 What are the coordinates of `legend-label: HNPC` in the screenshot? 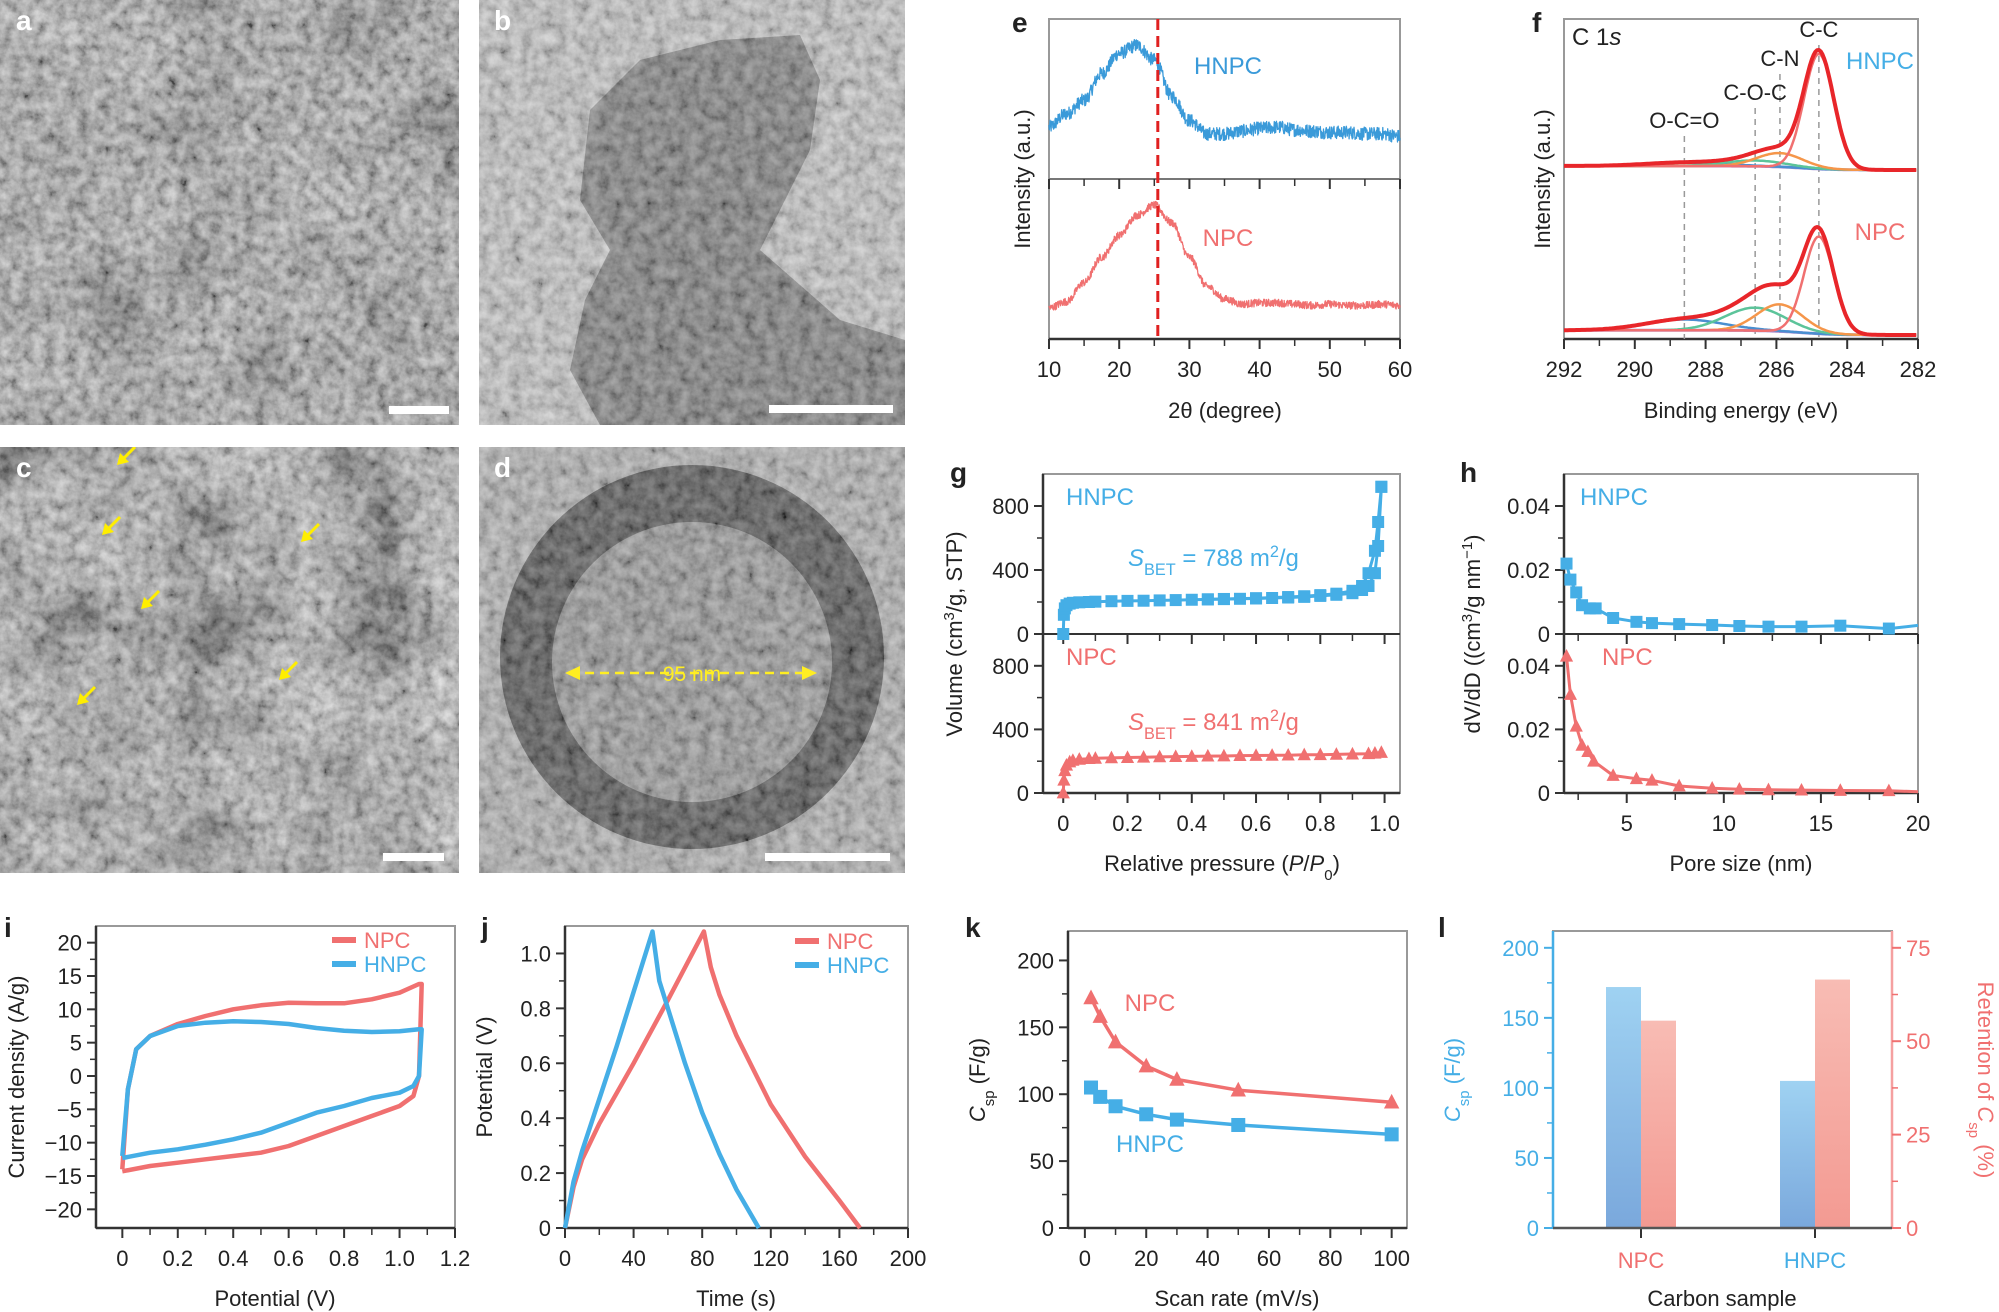 It's located at (858, 965).